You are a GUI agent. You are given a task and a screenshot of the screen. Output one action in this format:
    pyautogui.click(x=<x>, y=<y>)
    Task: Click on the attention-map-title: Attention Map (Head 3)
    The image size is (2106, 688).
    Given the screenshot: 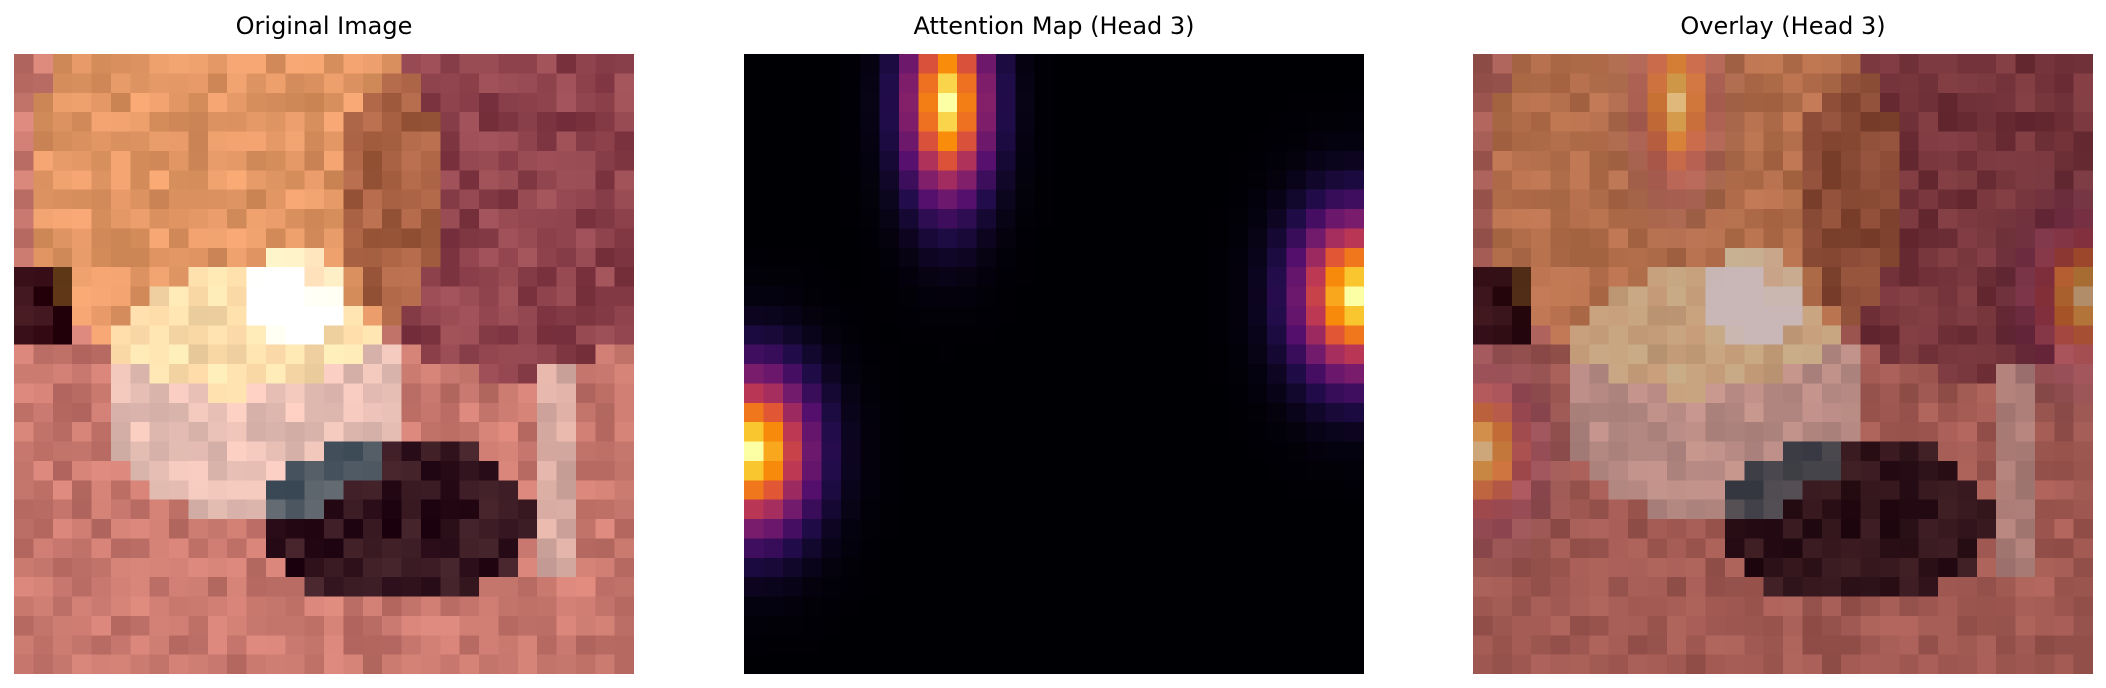 What is the action you would take?
    pyautogui.click(x=1054, y=26)
    